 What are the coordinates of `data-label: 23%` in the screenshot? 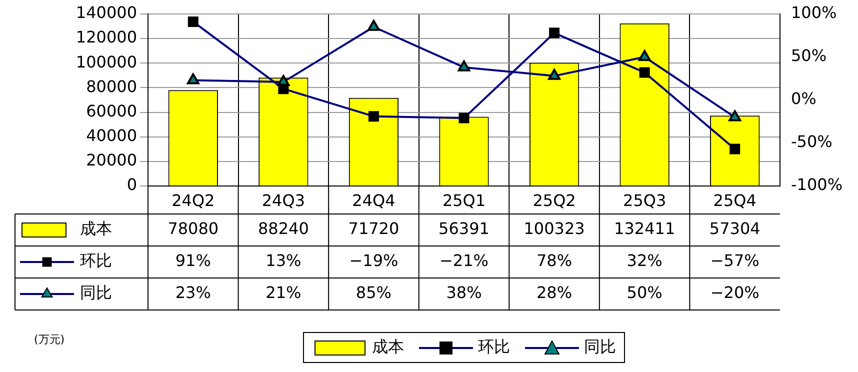 It's located at (193, 292).